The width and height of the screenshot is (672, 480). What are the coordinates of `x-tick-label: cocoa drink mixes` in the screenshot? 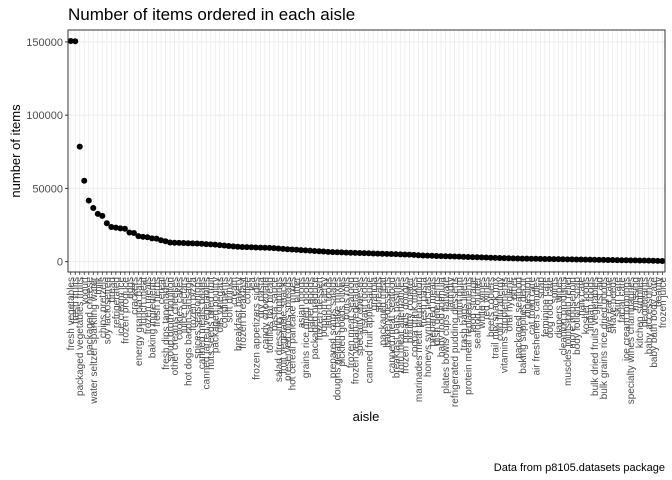 It's located at (414, 317).